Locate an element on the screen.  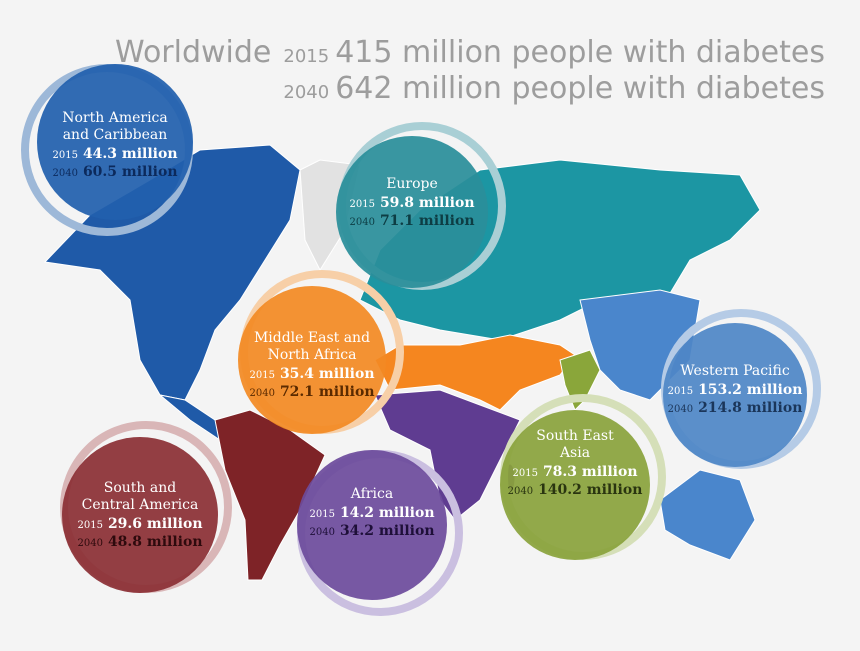
row-value: 72.1 million is located at coordinates (327, 392).